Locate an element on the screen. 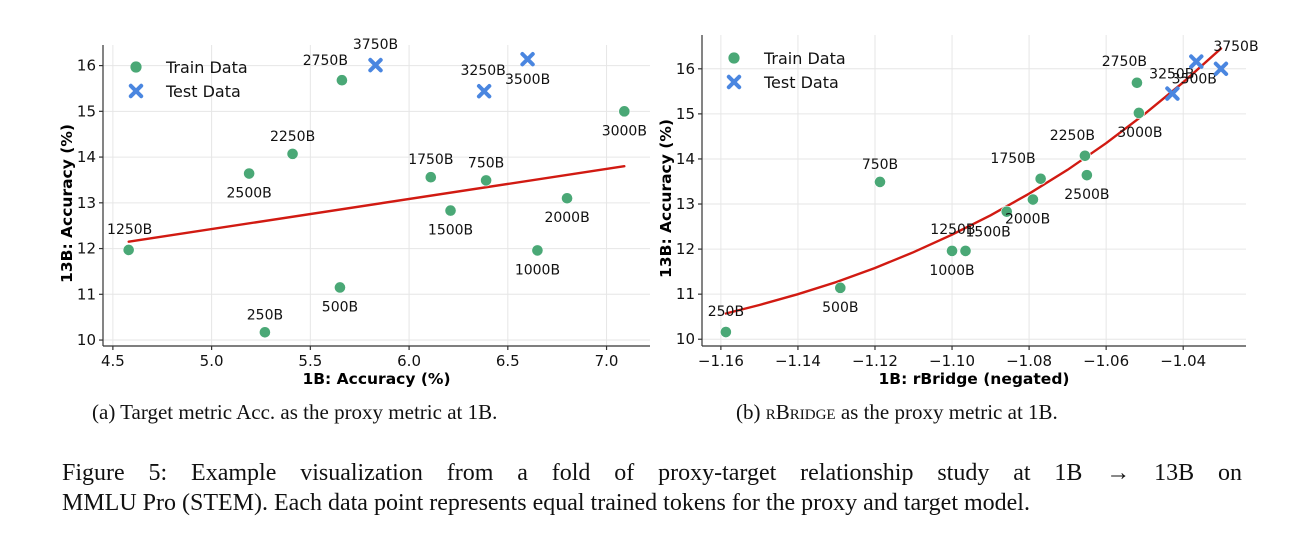 The image size is (1302, 559). point-label-1750B: 1750B is located at coordinates (430, 160).